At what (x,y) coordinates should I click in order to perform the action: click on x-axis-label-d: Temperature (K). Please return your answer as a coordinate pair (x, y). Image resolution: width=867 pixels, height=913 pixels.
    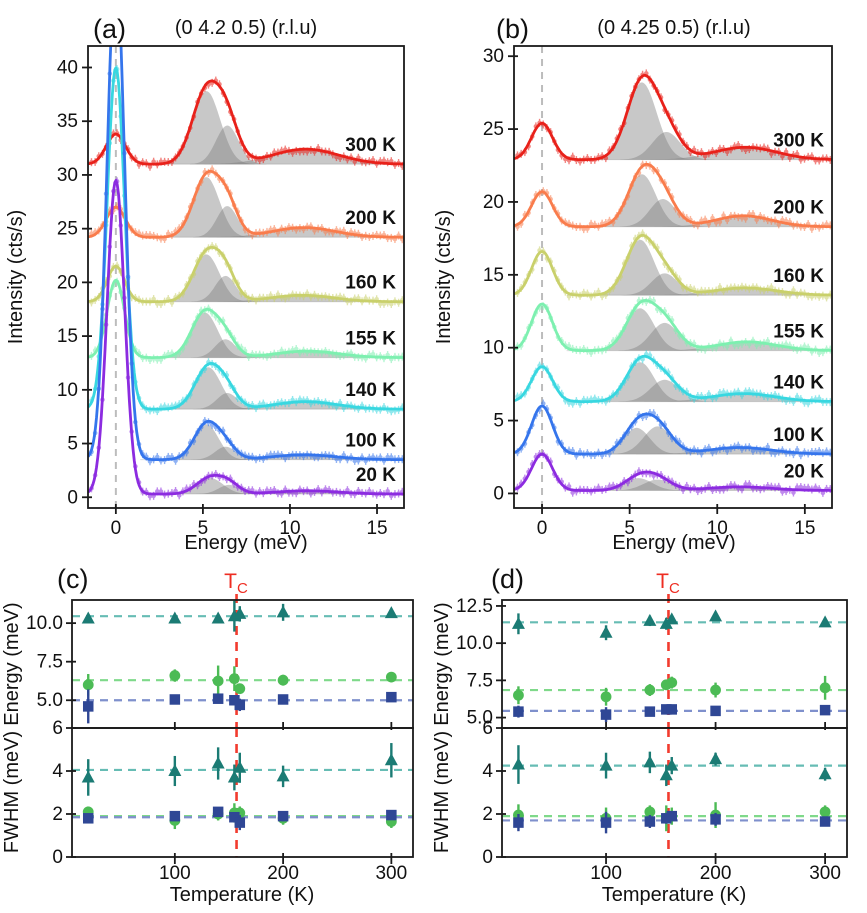
    Looking at the image, I should click on (674, 895).